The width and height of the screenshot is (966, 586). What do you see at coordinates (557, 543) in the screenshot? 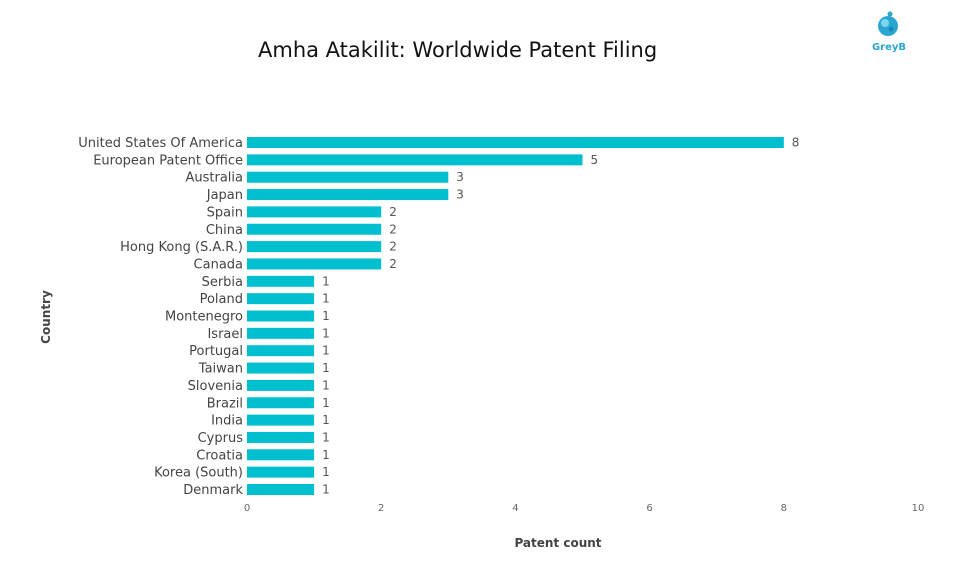
I see `x-axis-label: Patent count` at bounding box center [557, 543].